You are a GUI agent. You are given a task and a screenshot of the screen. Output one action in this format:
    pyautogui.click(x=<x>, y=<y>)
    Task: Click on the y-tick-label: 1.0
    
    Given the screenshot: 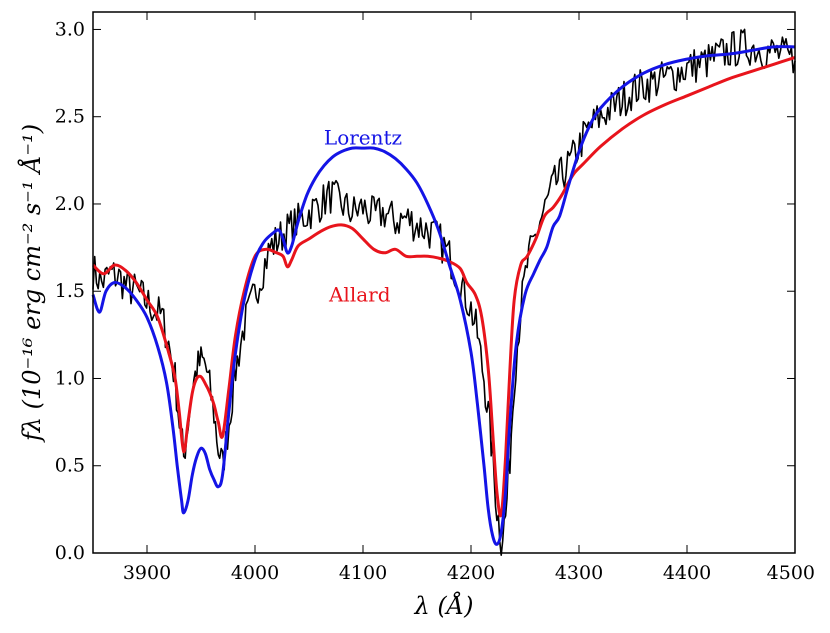 What is the action you would take?
    pyautogui.click(x=70, y=378)
    